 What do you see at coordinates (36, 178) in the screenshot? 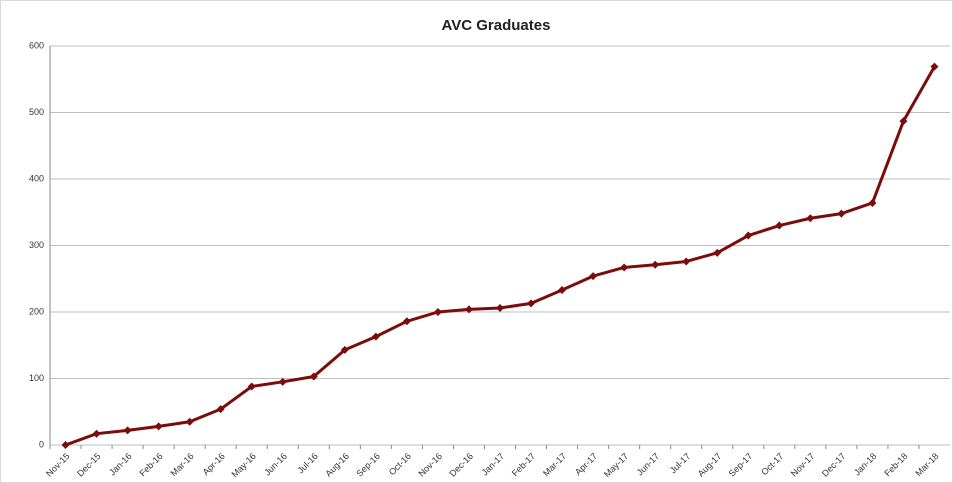
I see `y-tick-label: 400` at bounding box center [36, 178].